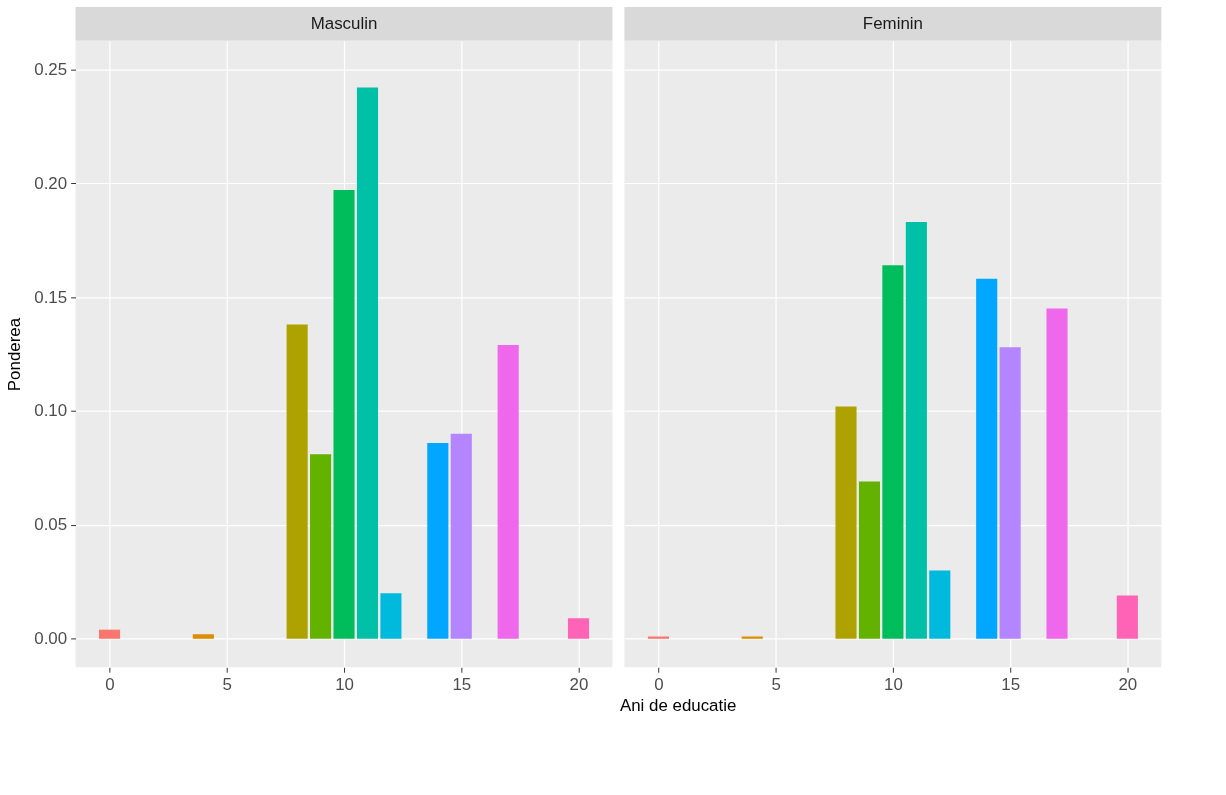  What do you see at coordinates (51, 411) in the screenshot?
I see `y-tick-label: 0.10` at bounding box center [51, 411].